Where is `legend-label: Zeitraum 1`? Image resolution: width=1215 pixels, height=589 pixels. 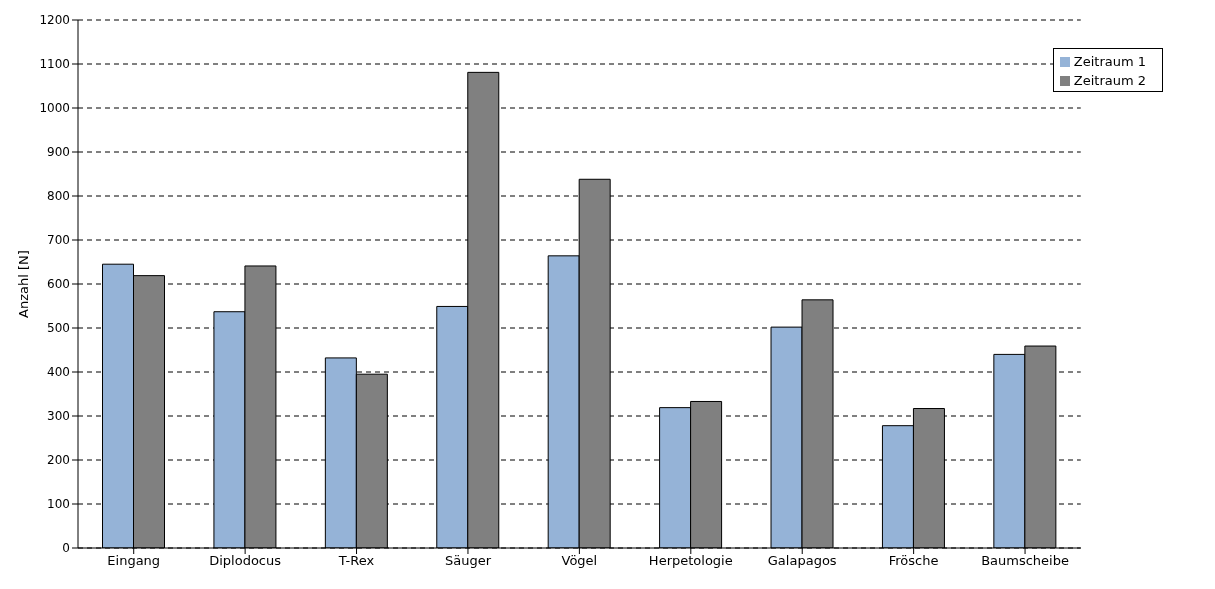 legend-label: Zeitraum 1 is located at coordinates (1109, 61).